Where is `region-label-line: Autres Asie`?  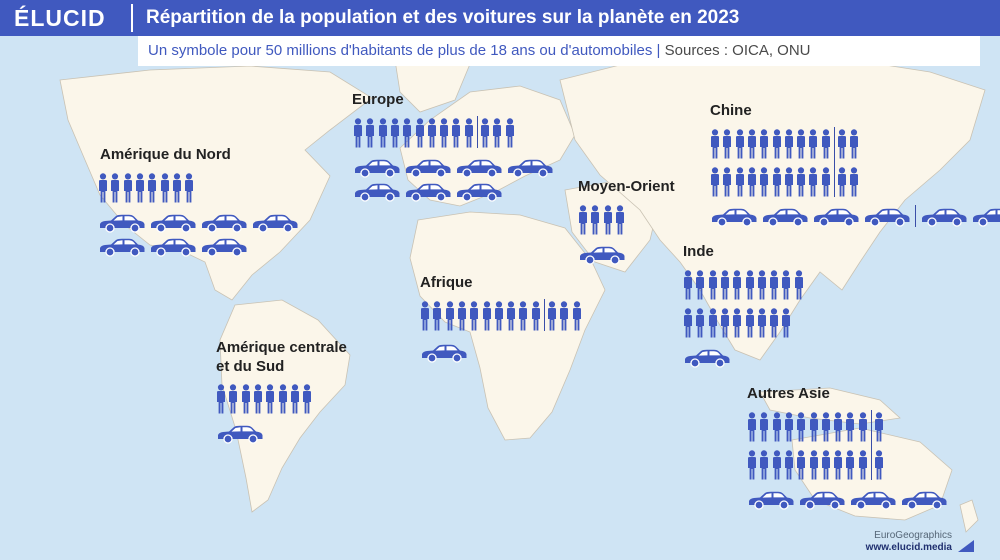
region-label-line: Autres Asie is located at coordinates (788, 393).